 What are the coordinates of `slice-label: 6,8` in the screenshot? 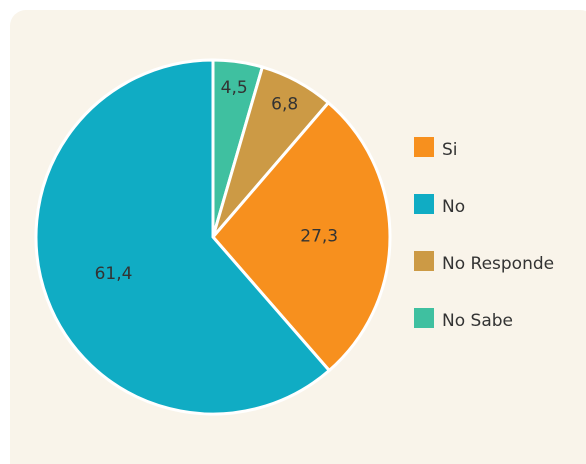 It's located at (284, 105).